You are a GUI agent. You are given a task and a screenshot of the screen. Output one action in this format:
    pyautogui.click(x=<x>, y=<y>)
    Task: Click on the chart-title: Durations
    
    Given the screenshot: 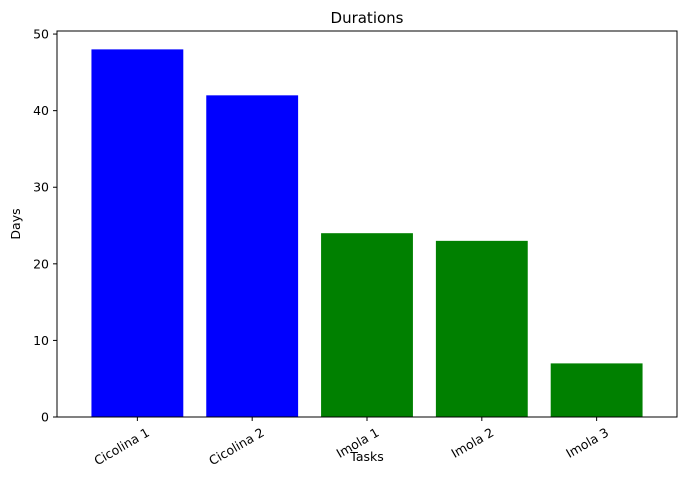 What is the action you would take?
    pyautogui.click(x=367, y=18)
    